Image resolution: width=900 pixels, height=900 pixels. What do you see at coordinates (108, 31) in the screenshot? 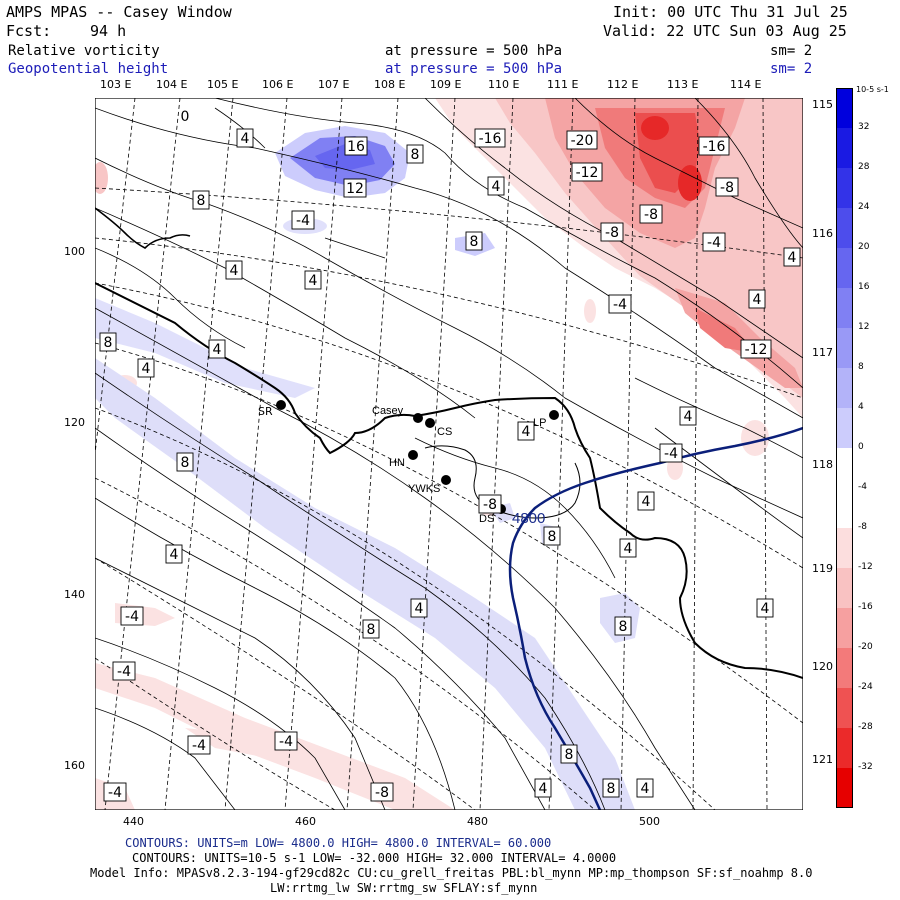
I see `forecast-hours: 94 h` at bounding box center [108, 31].